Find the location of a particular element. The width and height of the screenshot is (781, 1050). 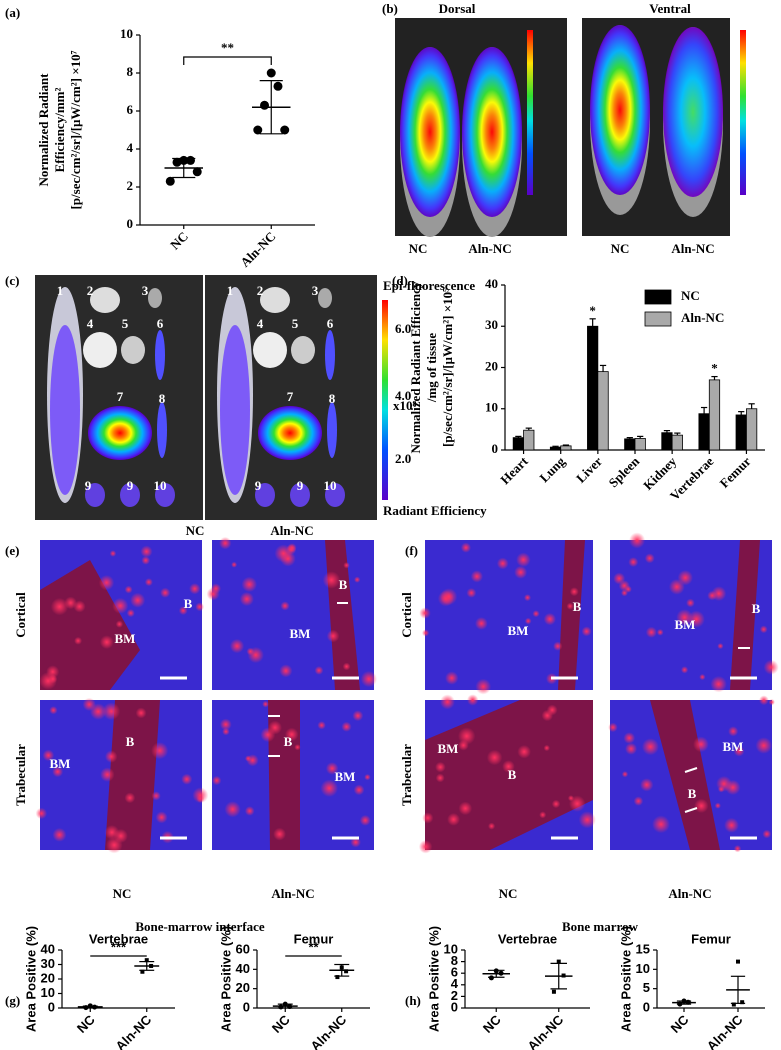

annotation: * is located at coordinates (714, 368).